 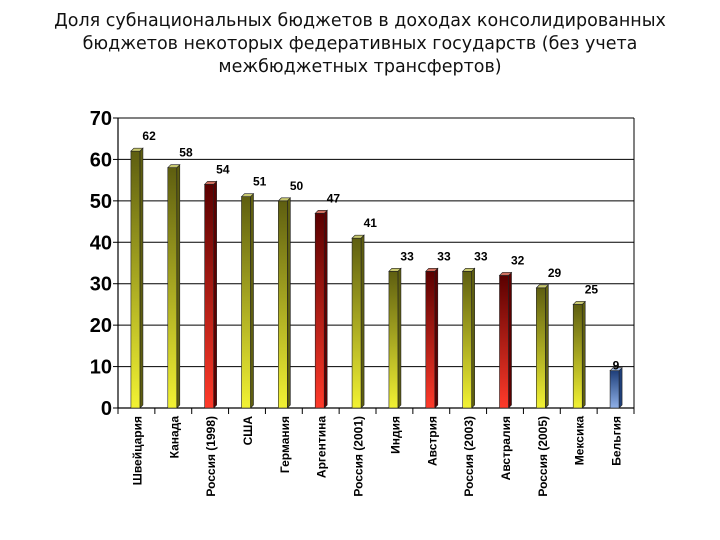 What do you see at coordinates (395, 435) in the screenshot?
I see `category-label: Индия` at bounding box center [395, 435].